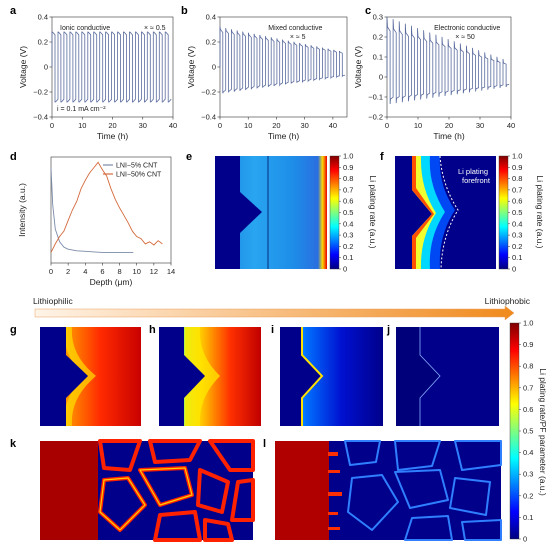 This screenshot has height=549, width=553. What do you see at coordinates (382, 157) in the screenshot?
I see `panel-letter-f: f` at bounding box center [382, 157].